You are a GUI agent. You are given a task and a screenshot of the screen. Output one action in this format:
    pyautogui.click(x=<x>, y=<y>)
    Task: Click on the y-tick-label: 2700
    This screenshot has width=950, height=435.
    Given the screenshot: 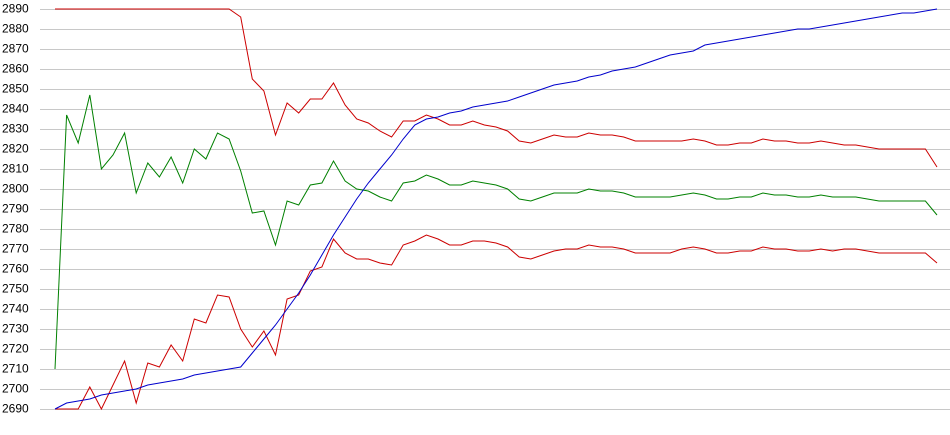 What is the action you would take?
    pyautogui.click(x=15, y=389)
    